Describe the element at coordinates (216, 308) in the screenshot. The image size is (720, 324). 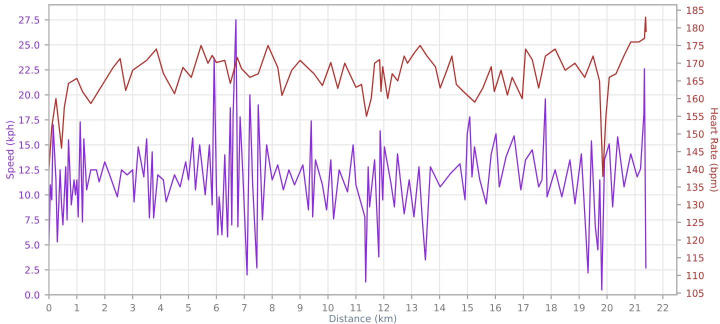
I see `x-tick-label: 6` at that location.